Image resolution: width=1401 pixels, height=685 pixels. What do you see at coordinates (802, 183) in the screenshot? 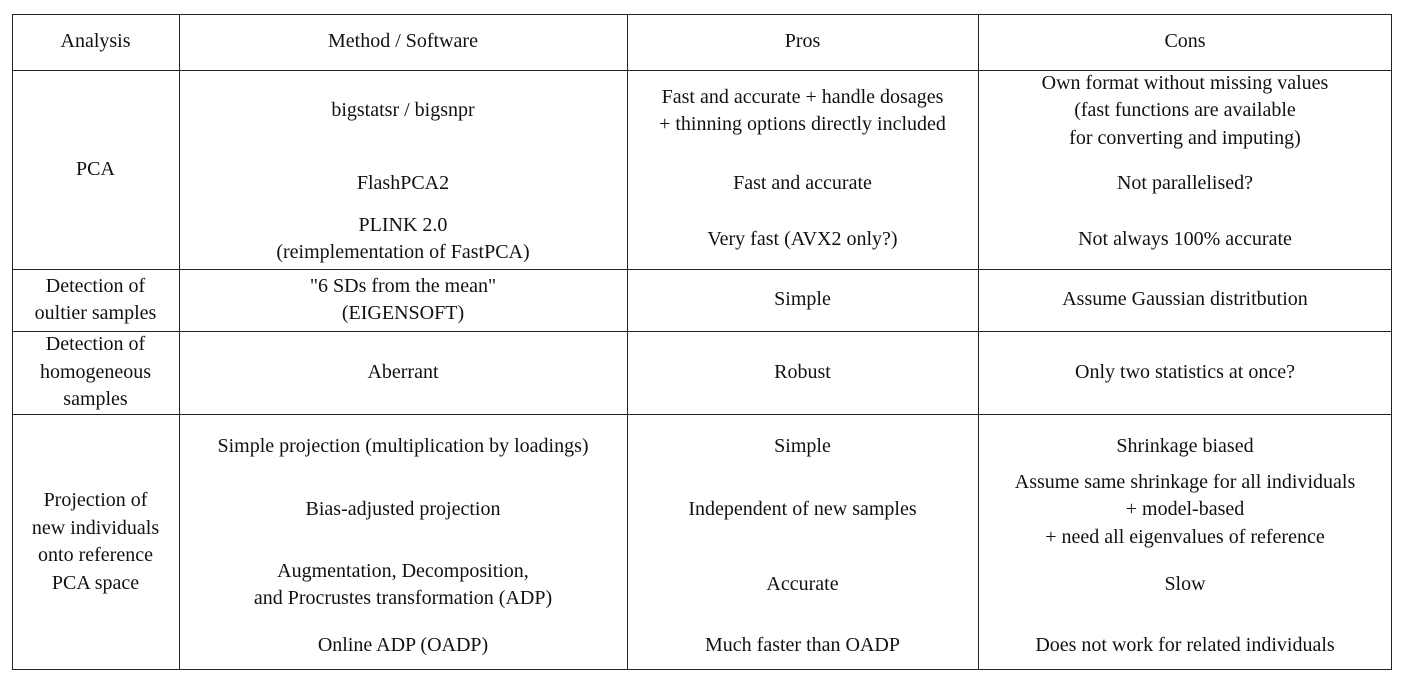
I see `pca-pros-flashpca2: Fast and accurate` at bounding box center [802, 183].